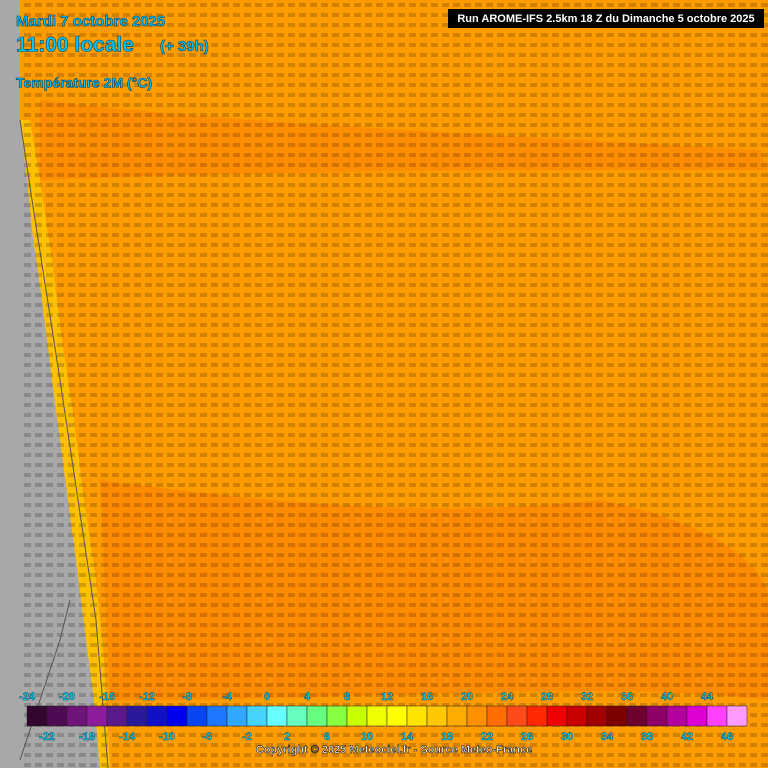 The image size is (768, 768). What do you see at coordinates (527, 737) in the screenshot?
I see `legend-label: 26` at bounding box center [527, 737].